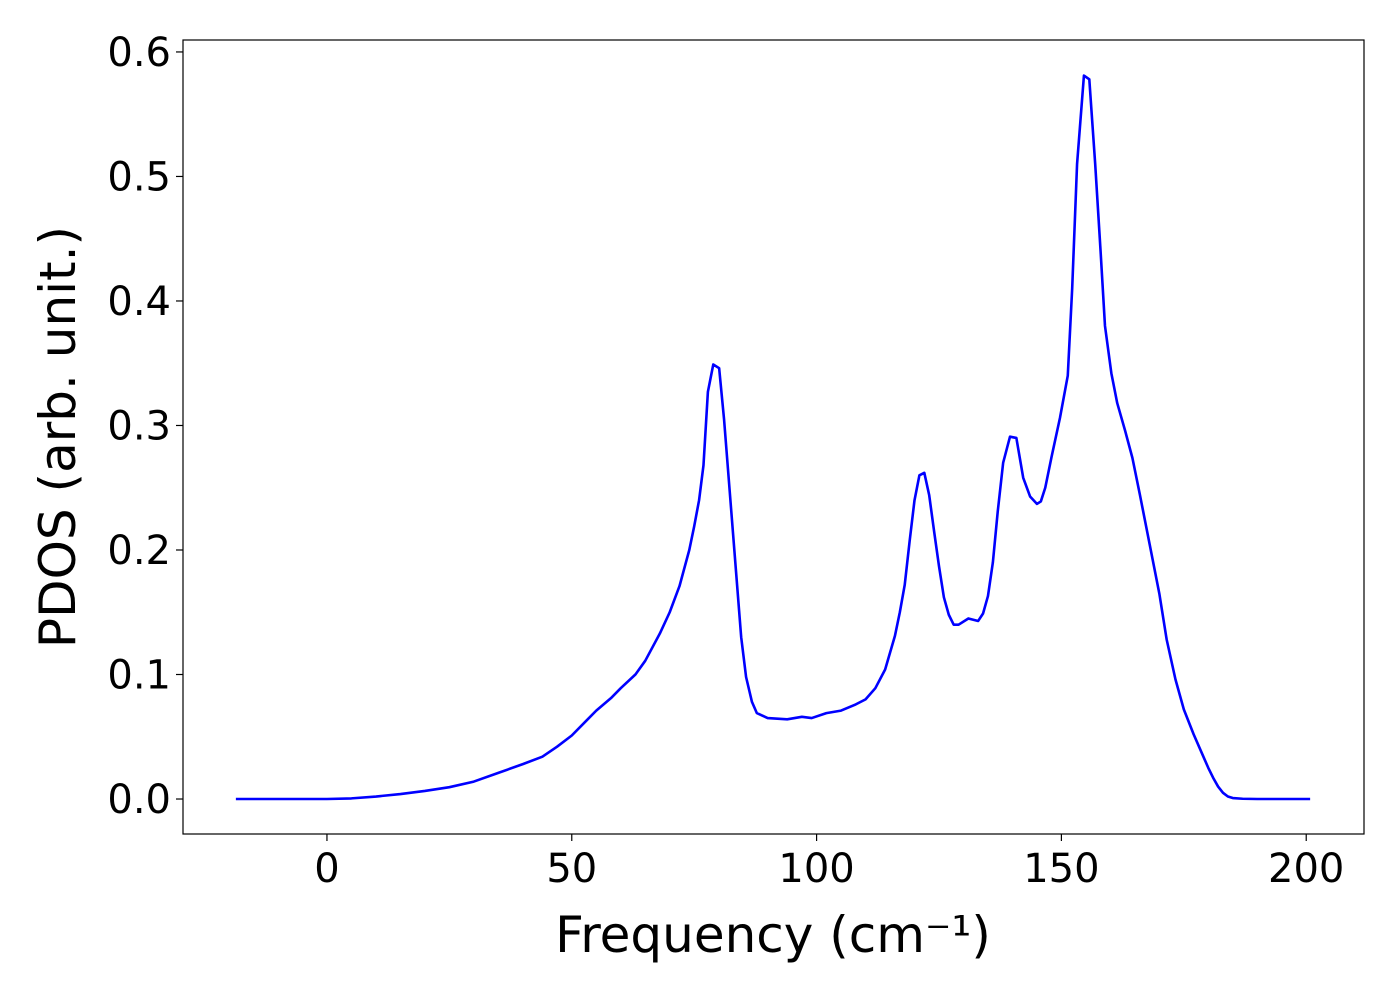 The image size is (1400, 1000). Describe the element at coordinates (571, 869) in the screenshot. I see `x-tick-label: 50` at that location.